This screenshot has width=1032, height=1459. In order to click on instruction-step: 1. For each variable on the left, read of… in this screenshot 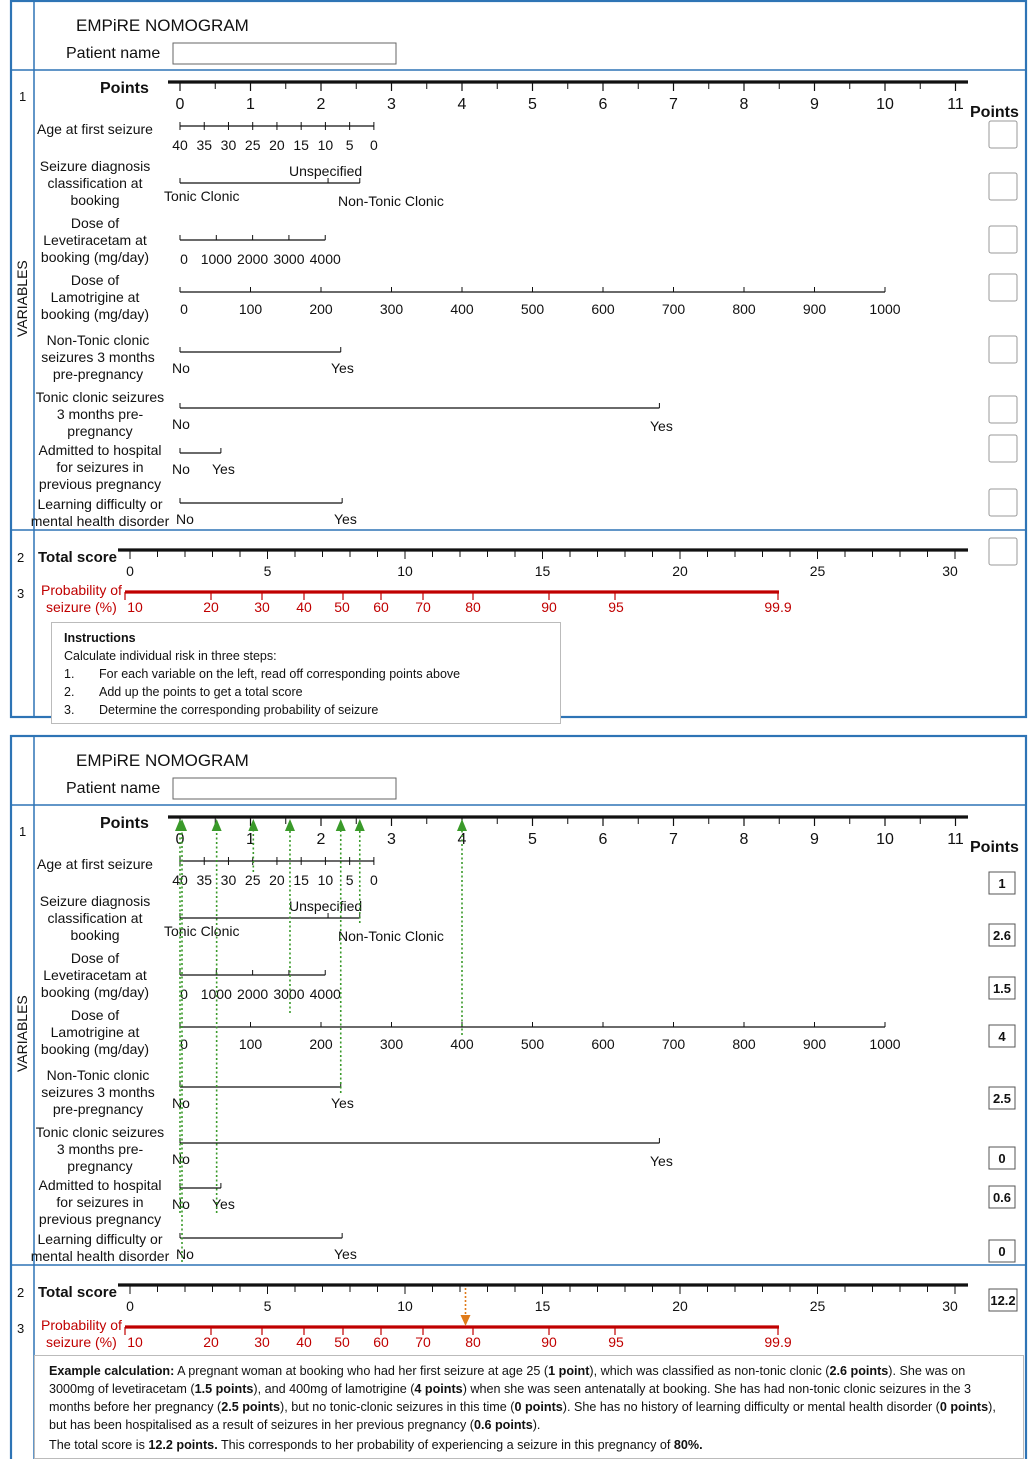, I will do `click(262, 674)`.